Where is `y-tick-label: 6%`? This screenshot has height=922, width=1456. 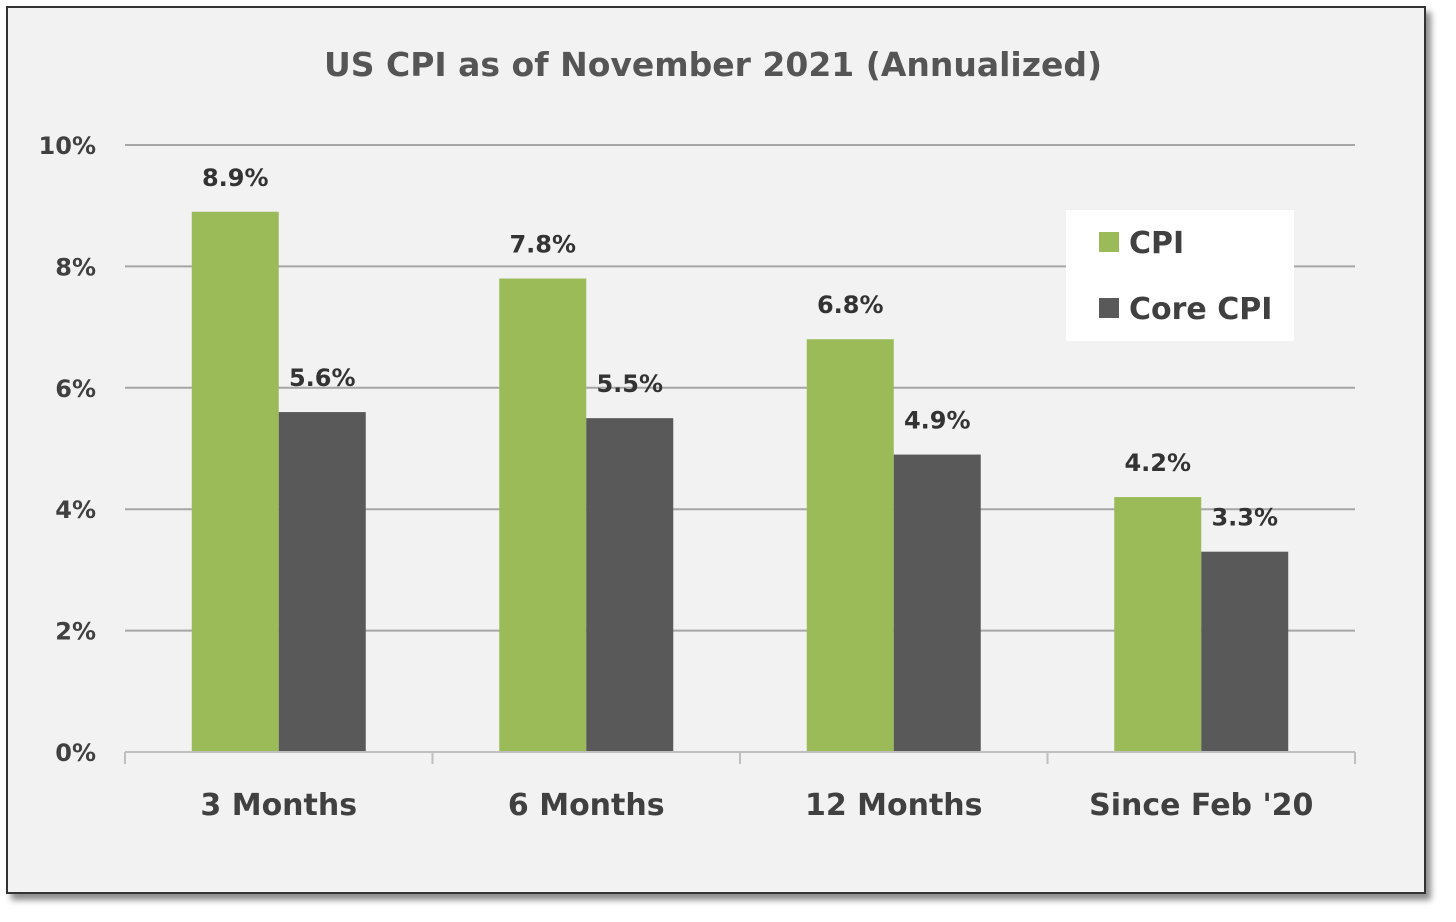 y-tick-label: 6% is located at coordinates (75, 389).